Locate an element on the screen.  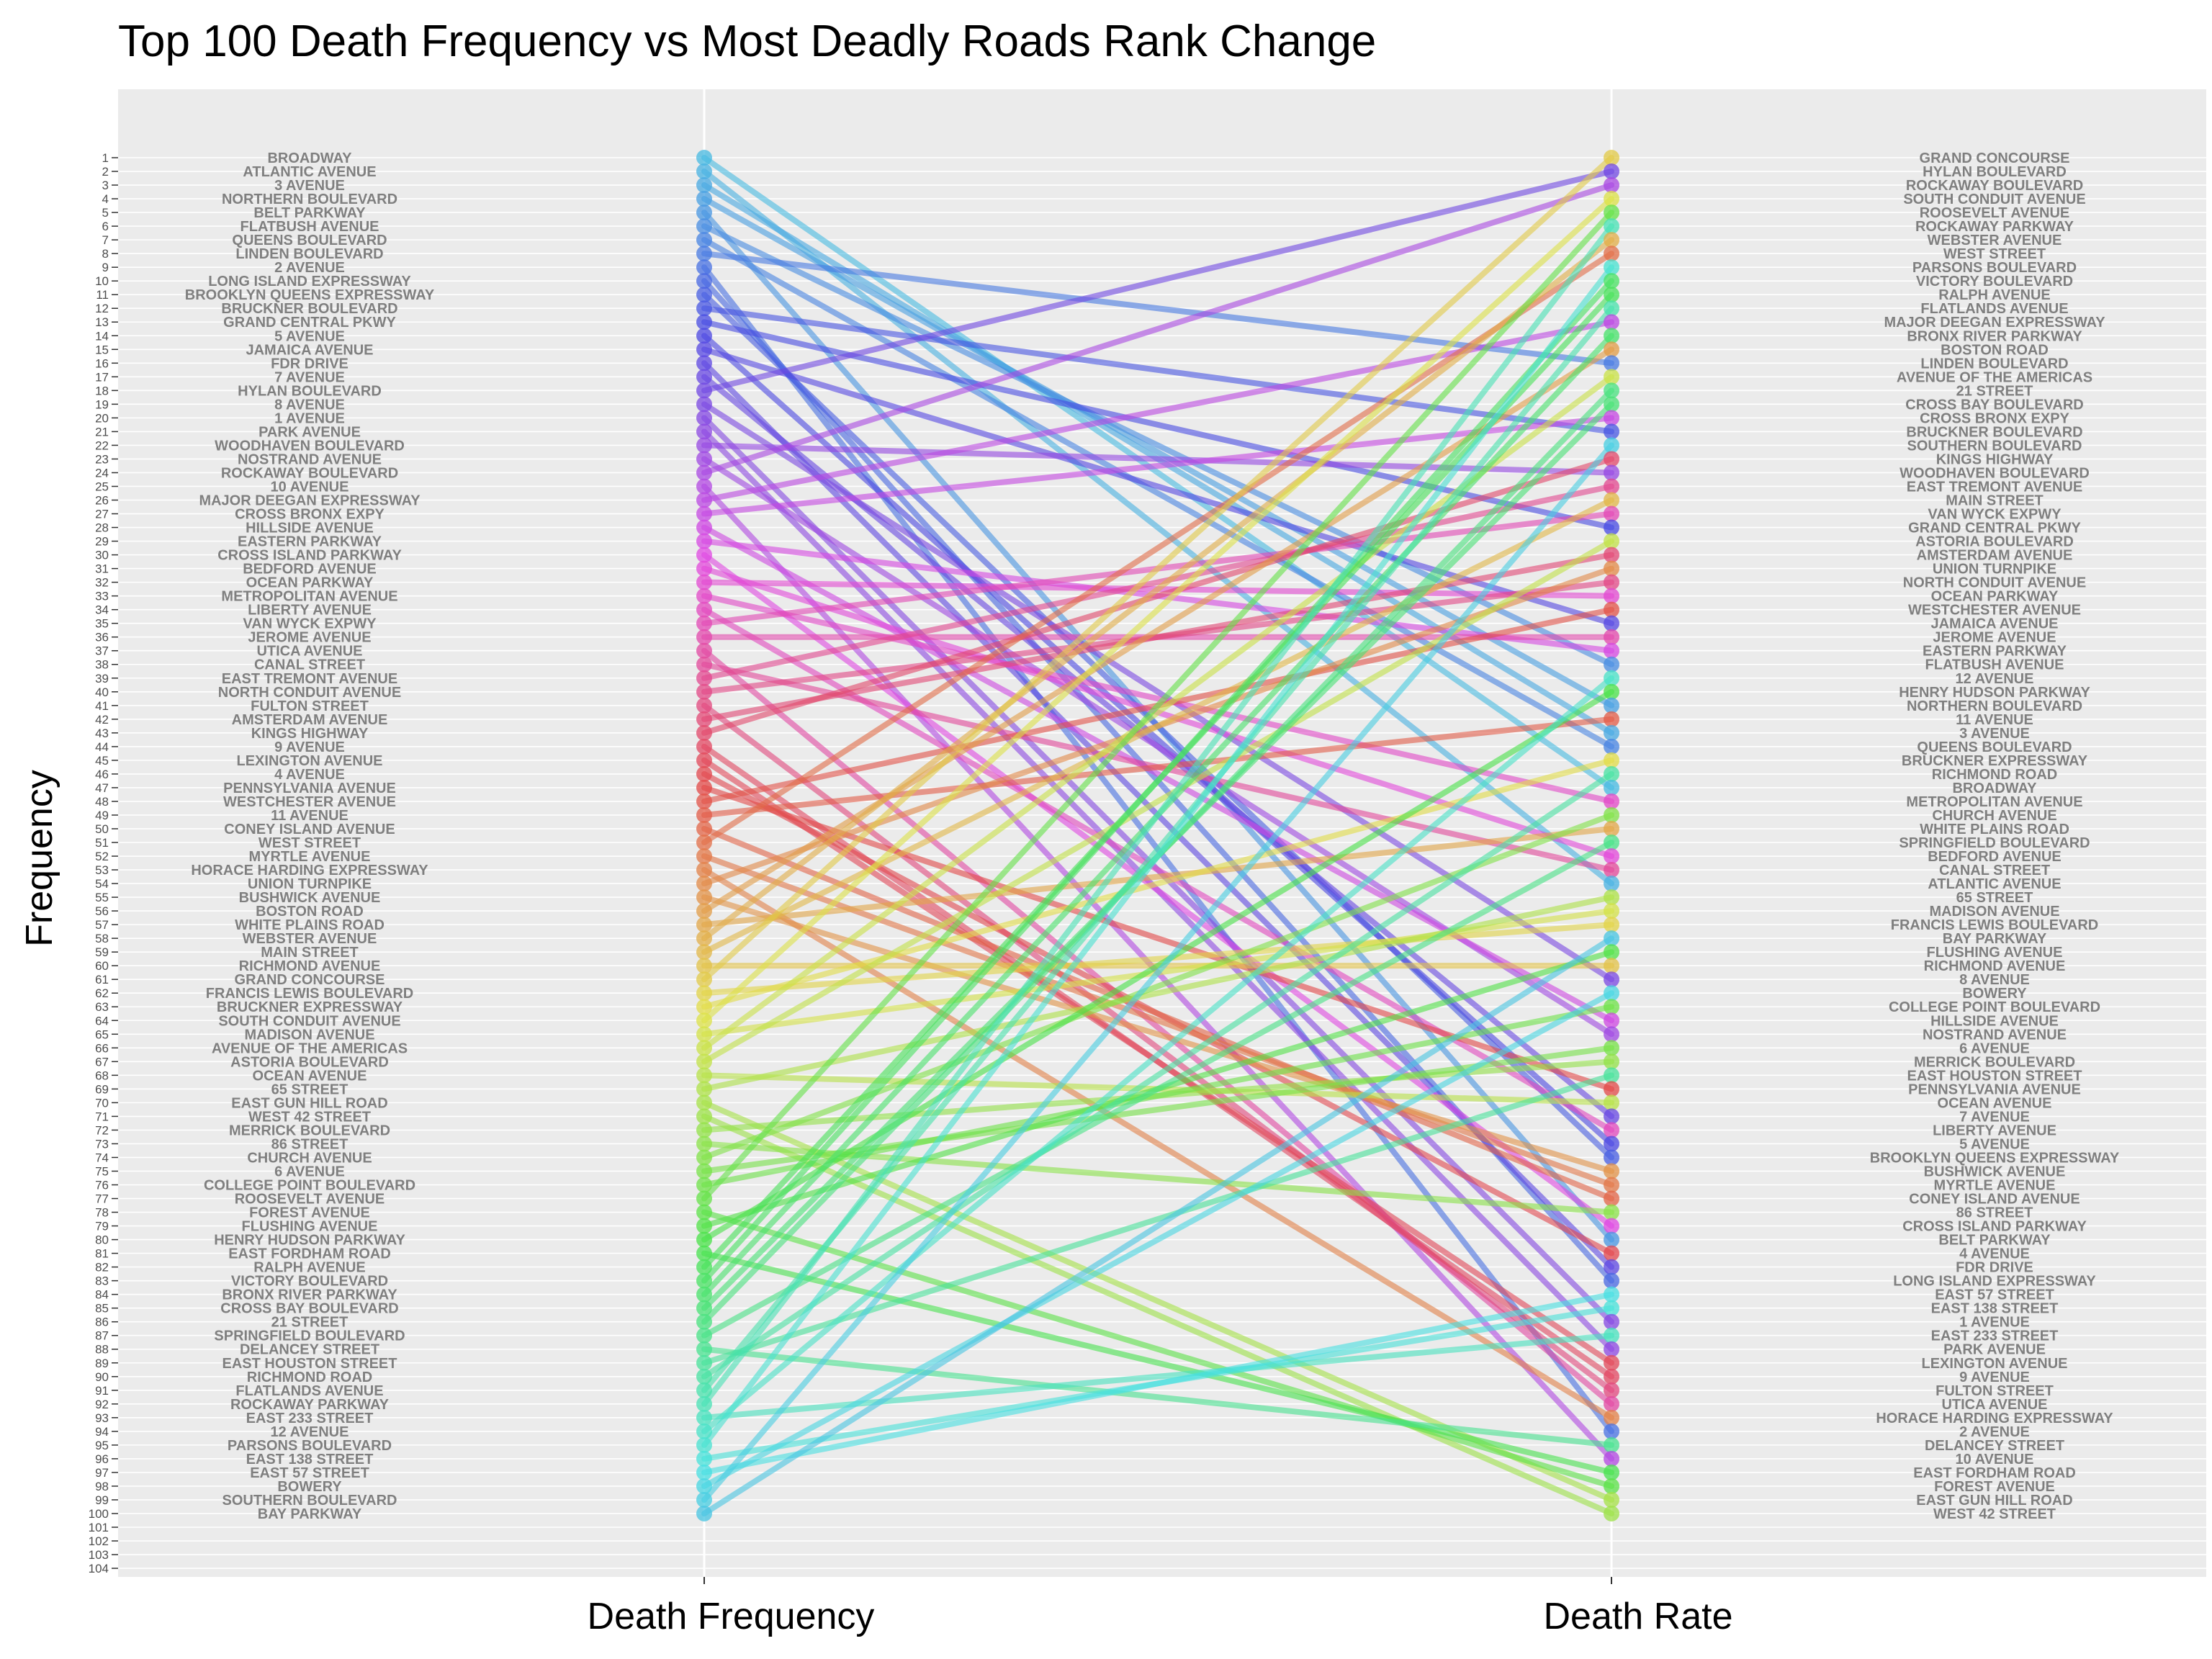
left-road-label: MADISON AVENUE is located at coordinates (309, 1035).